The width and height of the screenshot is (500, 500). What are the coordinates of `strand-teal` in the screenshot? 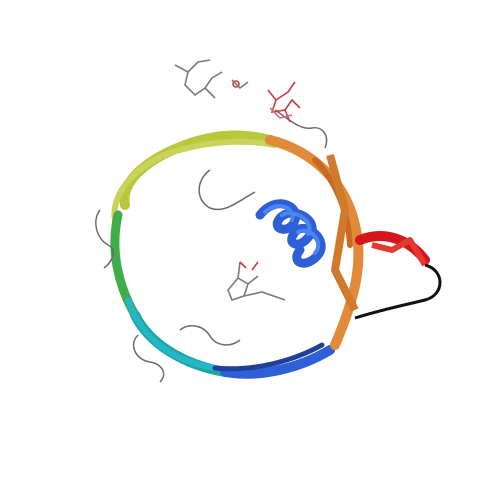 It's located at (180, 343).